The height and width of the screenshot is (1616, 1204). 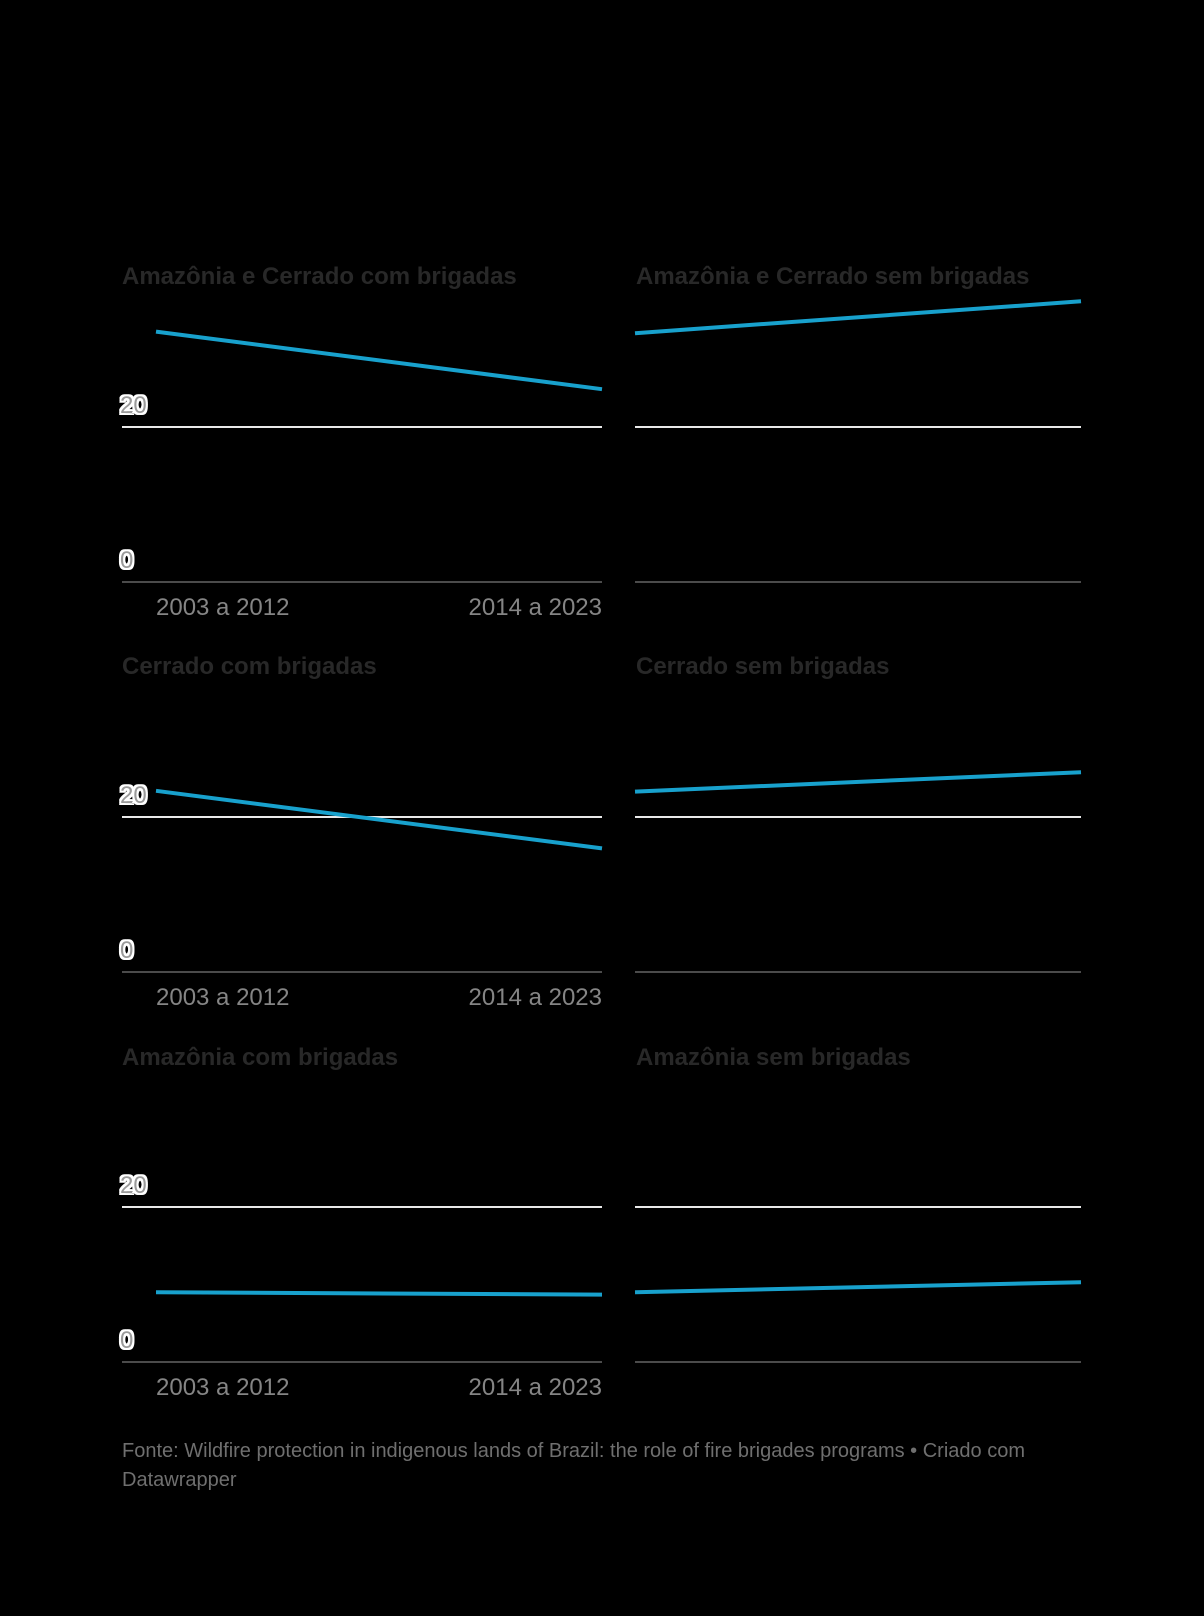 What do you see at coordinates (858, 1287) in the screenshot?
I see `series-line-amazonia-sem-brigadas` at bounding box center [858, 1287].